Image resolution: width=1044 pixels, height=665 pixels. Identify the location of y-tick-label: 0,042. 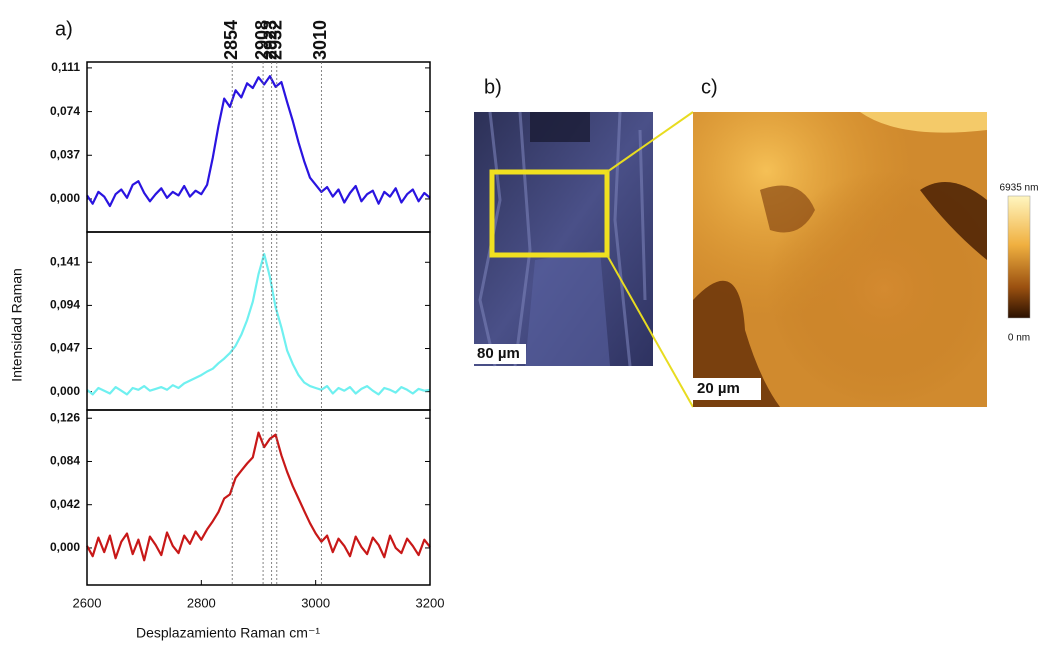
(65, 504).